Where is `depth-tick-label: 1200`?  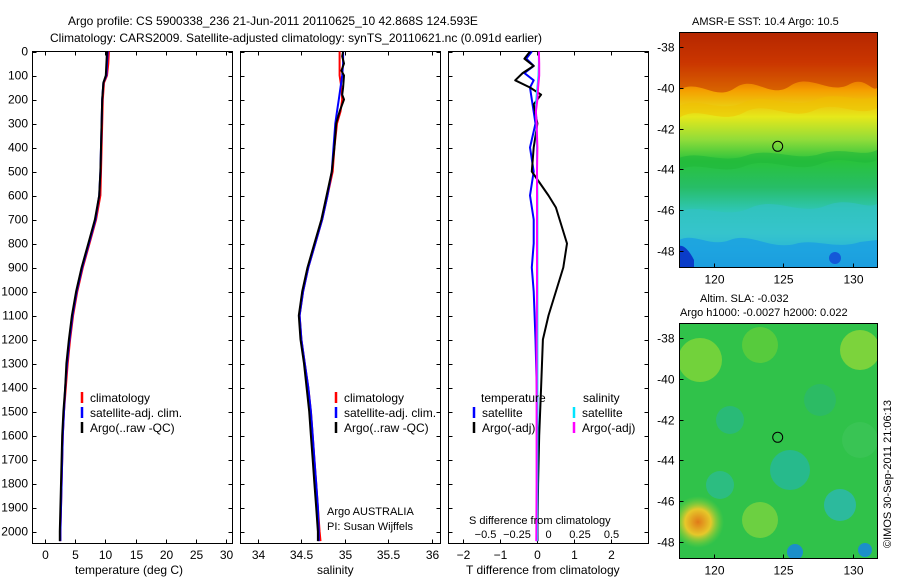 depth-tick-label: 1200 is located at coordinates (14, 340).